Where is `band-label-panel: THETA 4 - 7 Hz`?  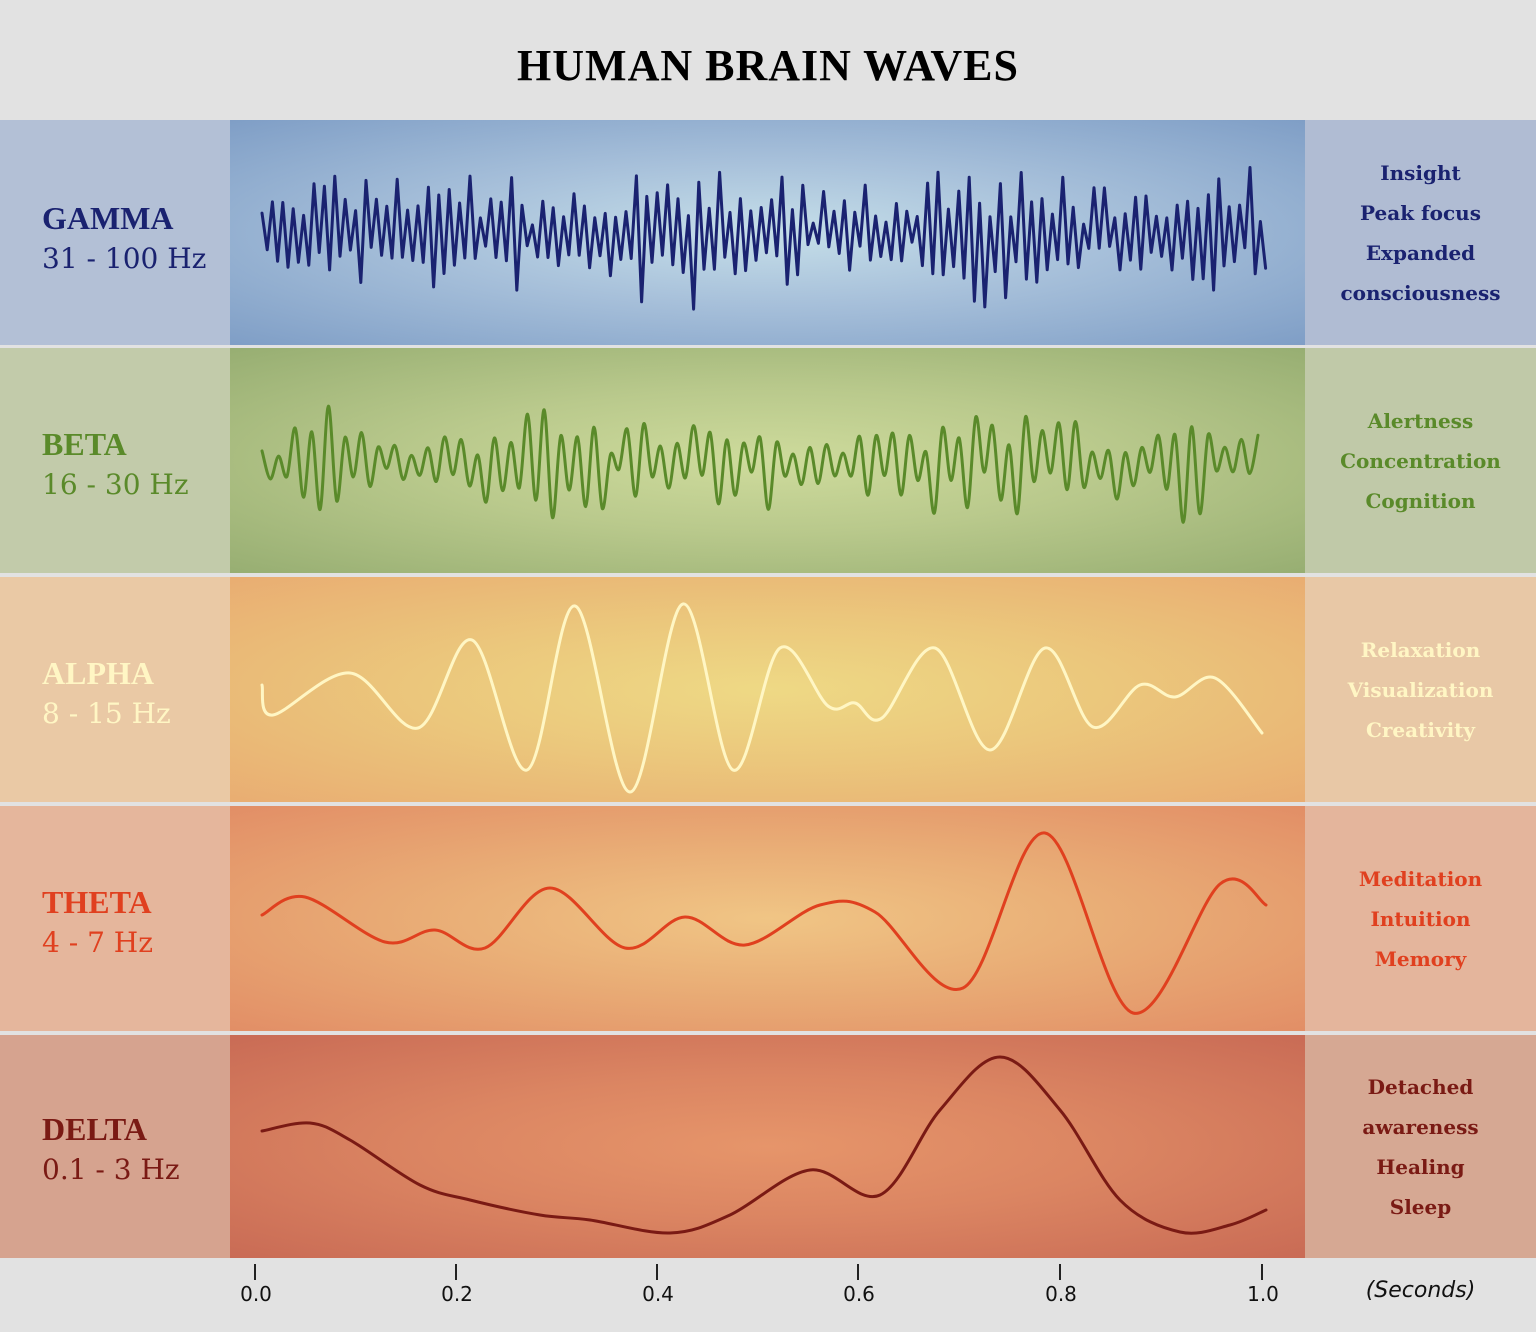 band-label-panel: THETA 4 - 7 Hz is located at coordinates (115, 918).